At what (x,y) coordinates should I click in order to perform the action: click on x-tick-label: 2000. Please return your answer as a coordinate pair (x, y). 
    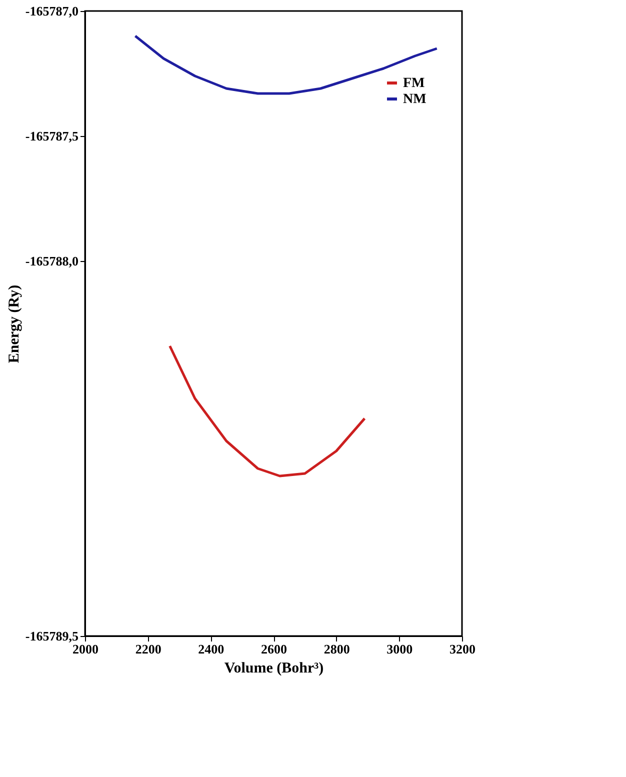
    Looking at the image, I should click on (85, 649).